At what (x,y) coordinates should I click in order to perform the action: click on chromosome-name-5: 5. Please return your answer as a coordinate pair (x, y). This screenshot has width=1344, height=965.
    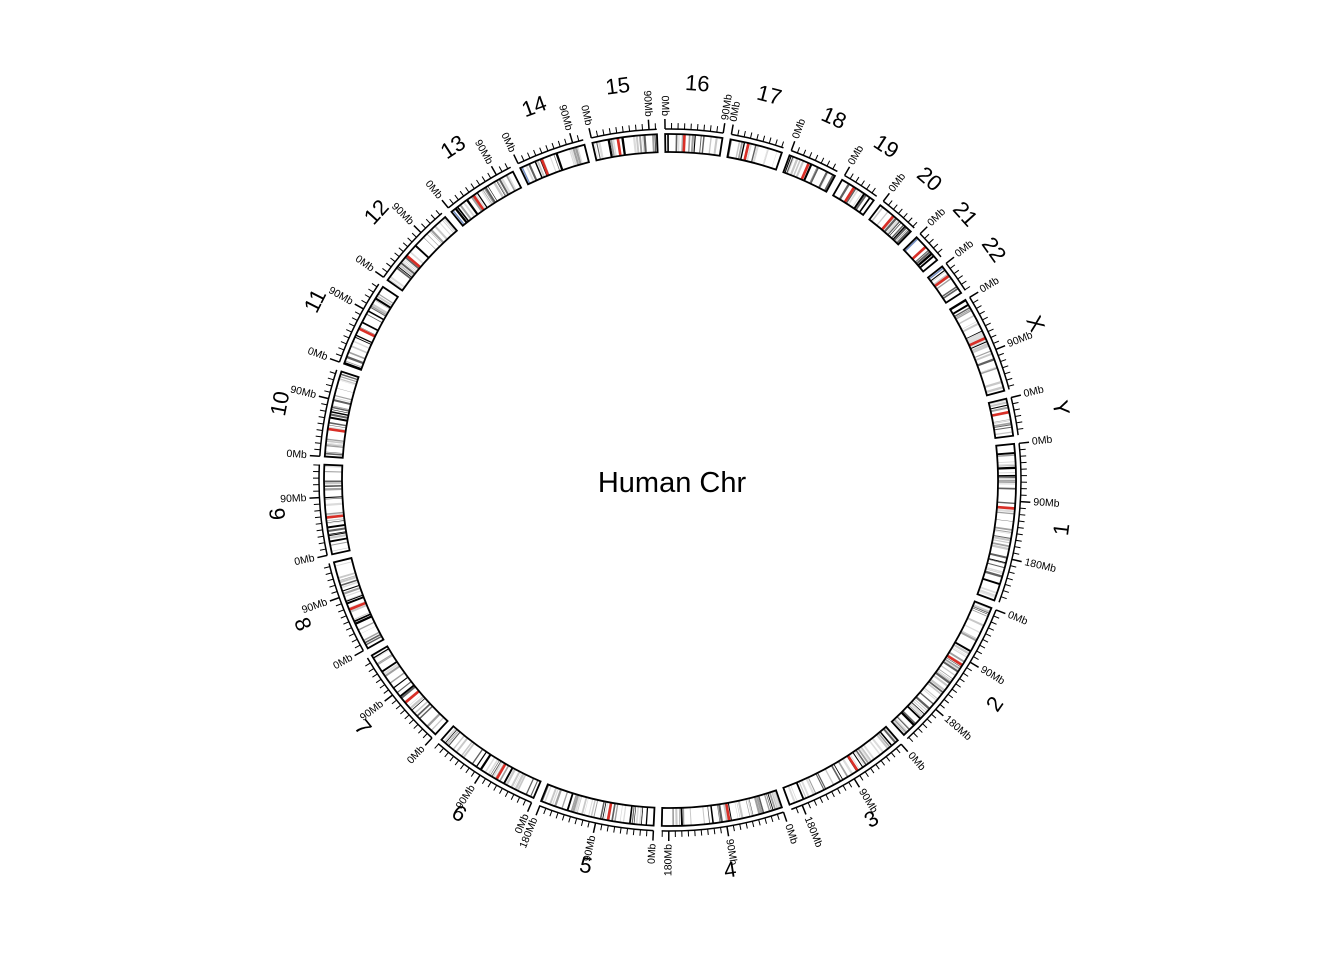
    Looking at the image, I should click on (585, 865).